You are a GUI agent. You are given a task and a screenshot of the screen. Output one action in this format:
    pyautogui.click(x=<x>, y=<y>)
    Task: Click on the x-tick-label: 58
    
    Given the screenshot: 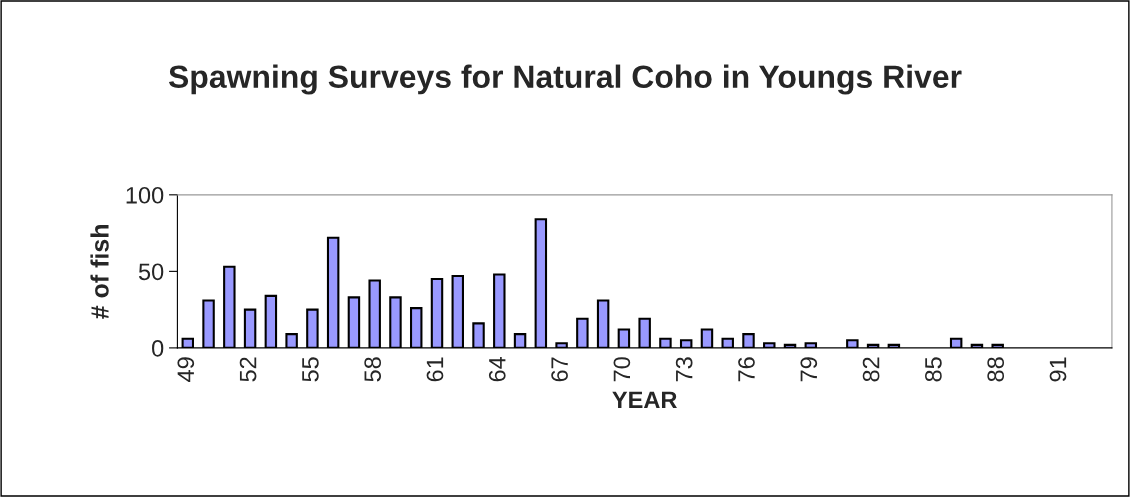 What is the action you would take?
    pyautogui.click(x=373, y=369)
    